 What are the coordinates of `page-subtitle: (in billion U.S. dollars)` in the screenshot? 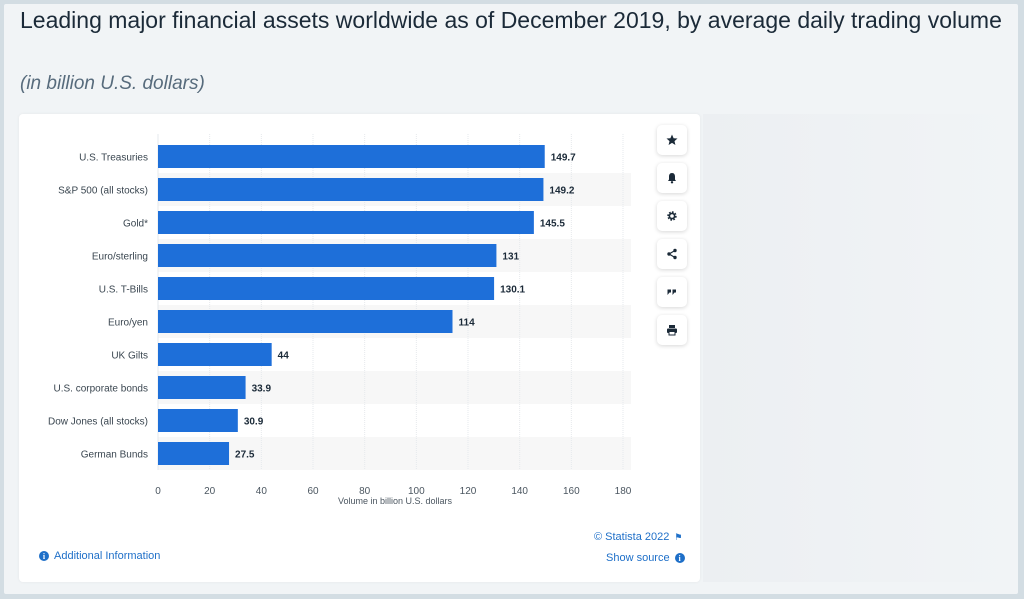 It's located at (112, 83).